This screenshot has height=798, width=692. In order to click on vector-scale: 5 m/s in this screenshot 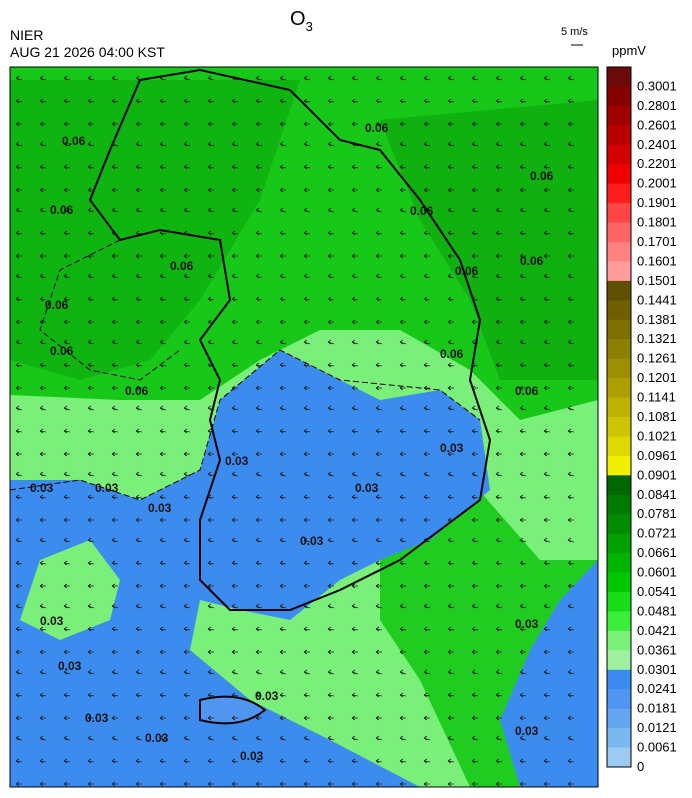, I will do `click(574, 32)`.